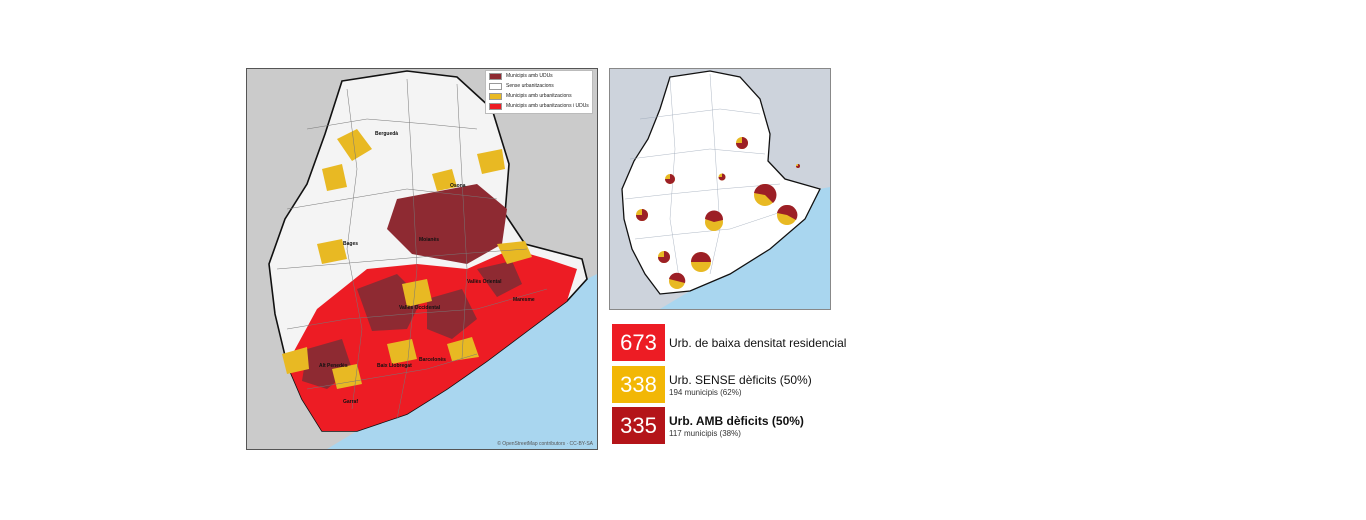  I want to click on map-credit: © OpenStreetMap contributors · CC-BY-SA, so click(545, 444).